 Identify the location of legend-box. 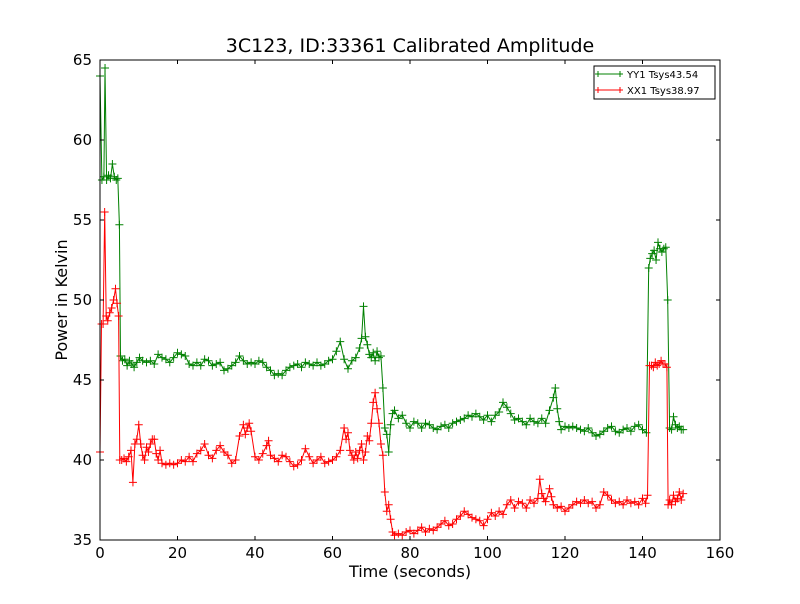
(654, 82).